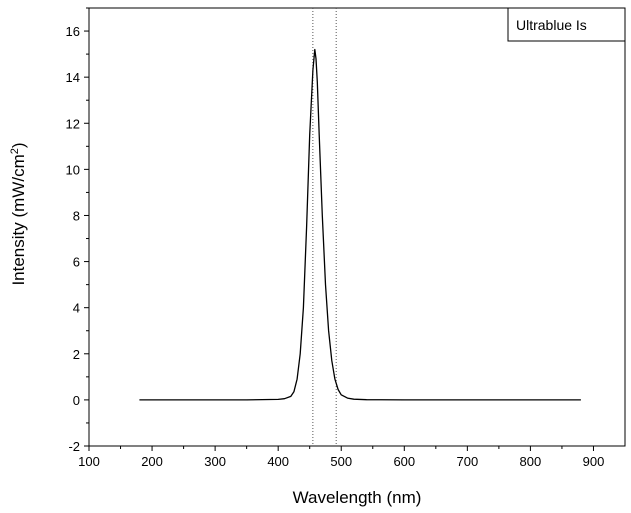  I want to click on y-tick-label: 2, so click(76, 354).